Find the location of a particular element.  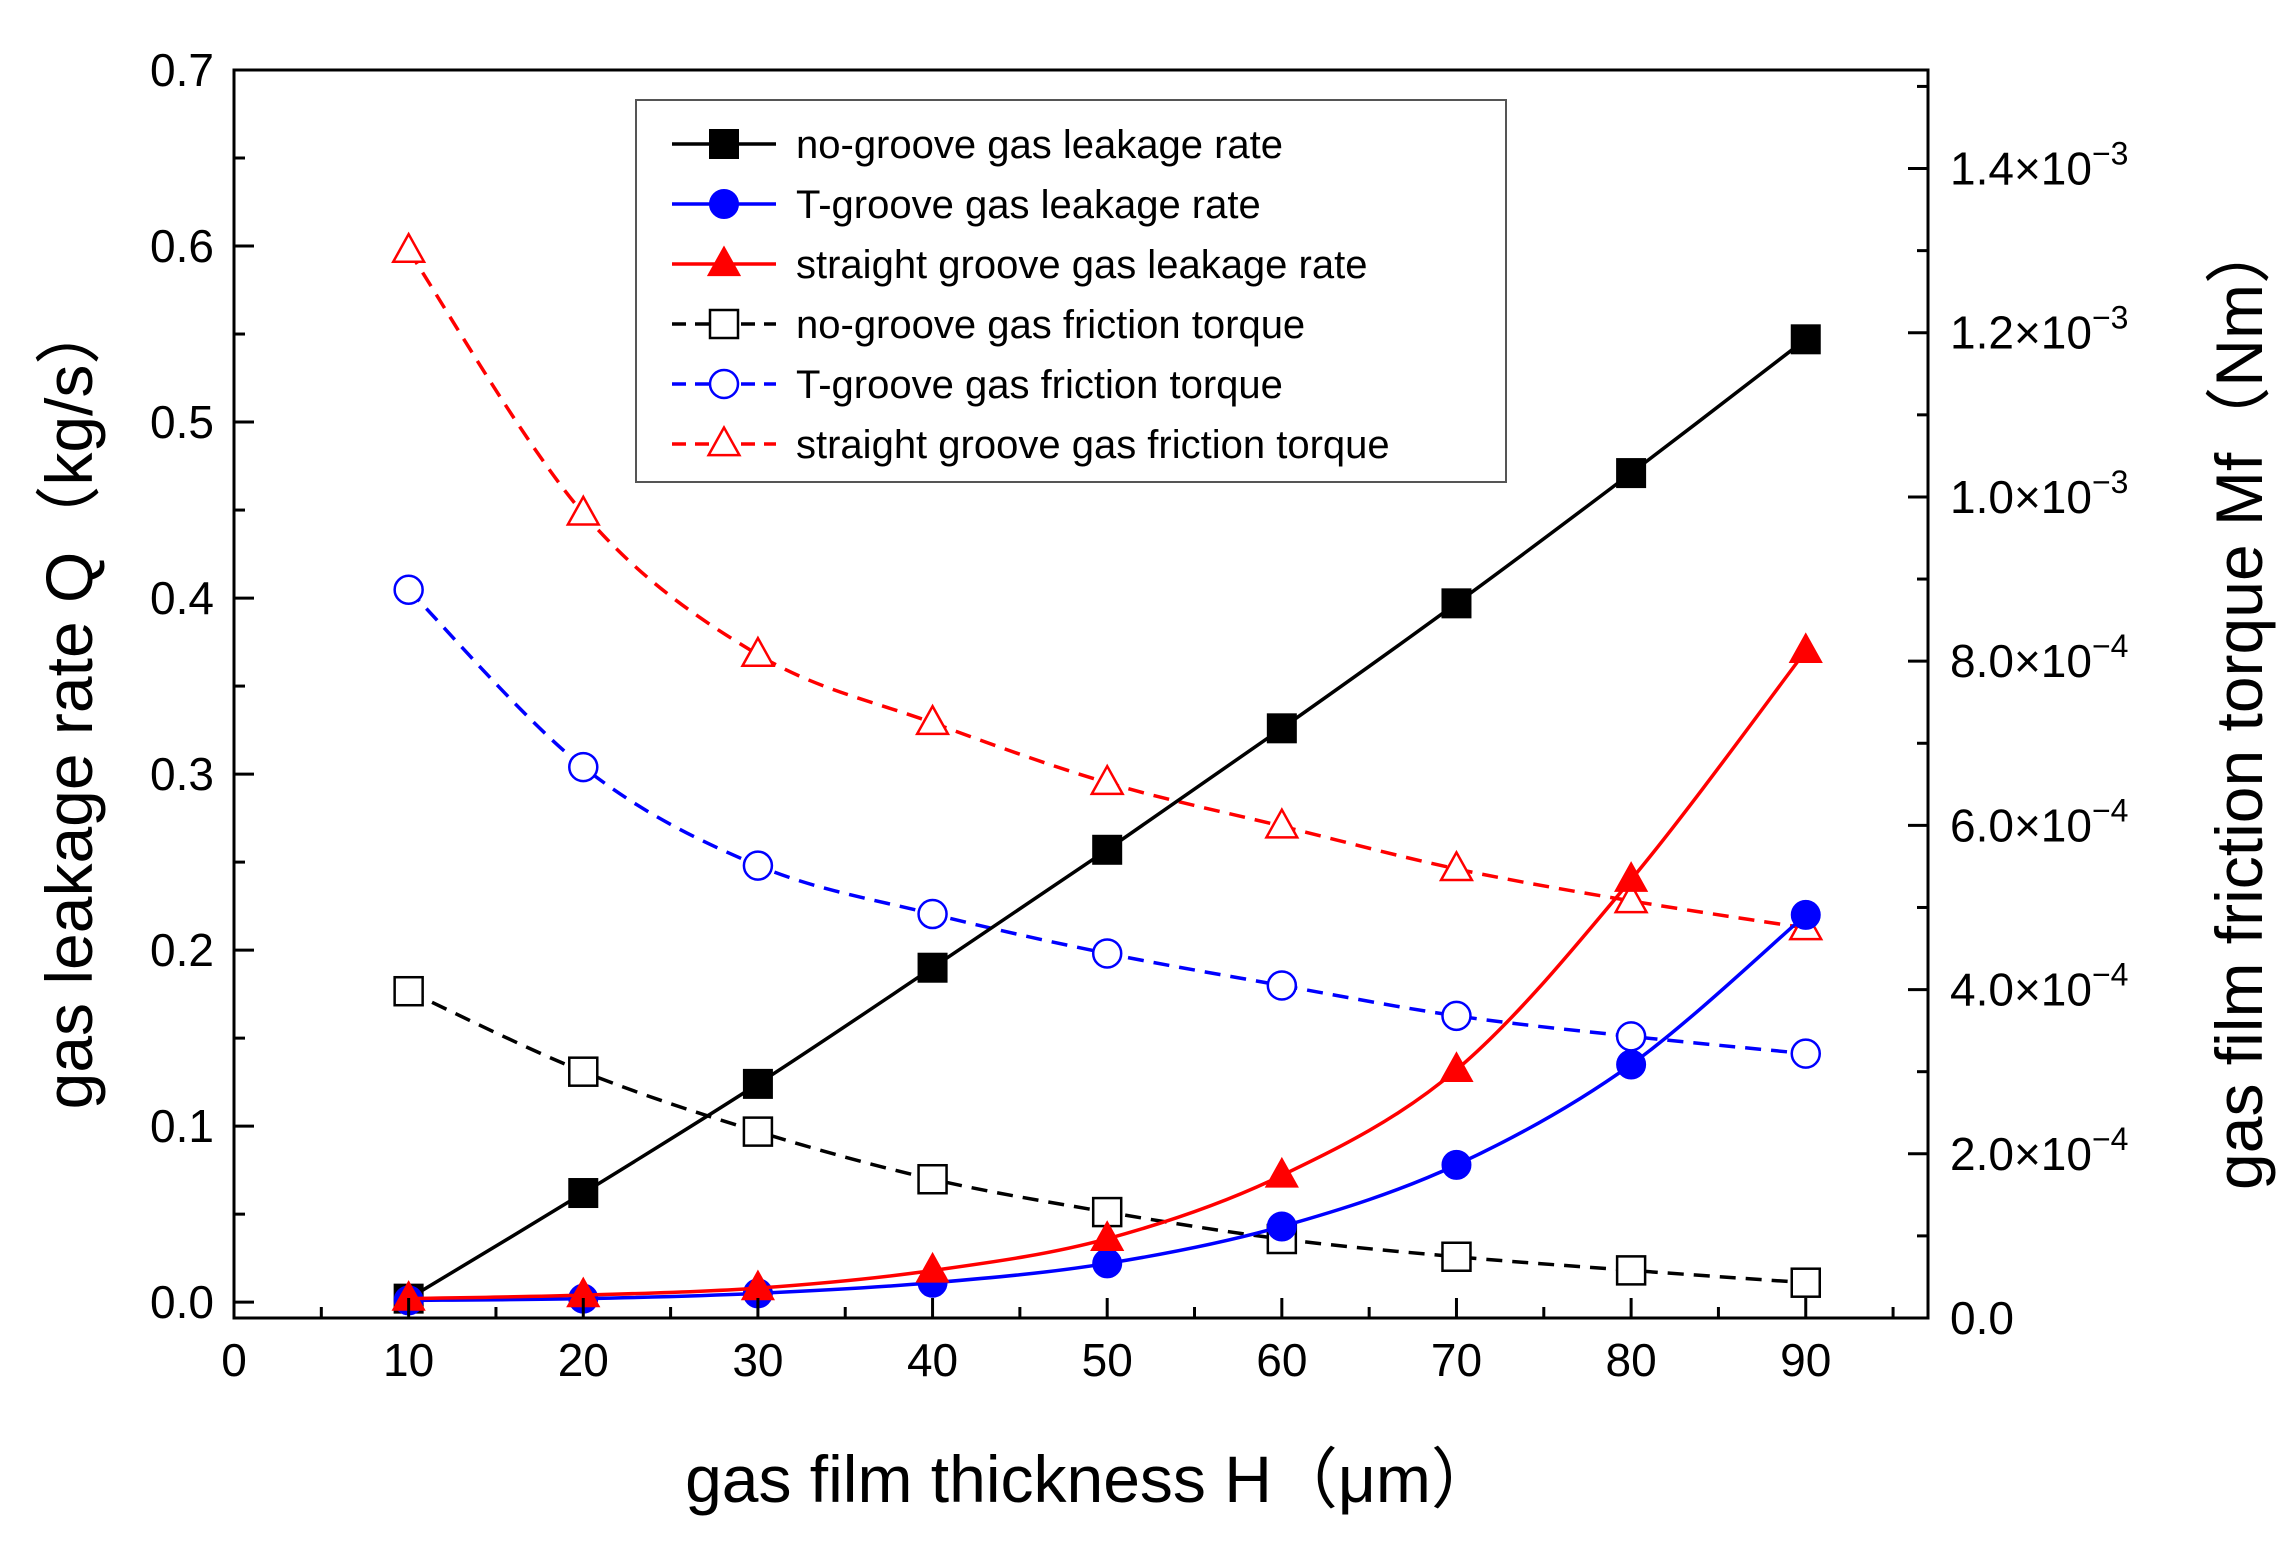

legend-label: straight groove gas leakage rate is located at coordinates (1081, 265).